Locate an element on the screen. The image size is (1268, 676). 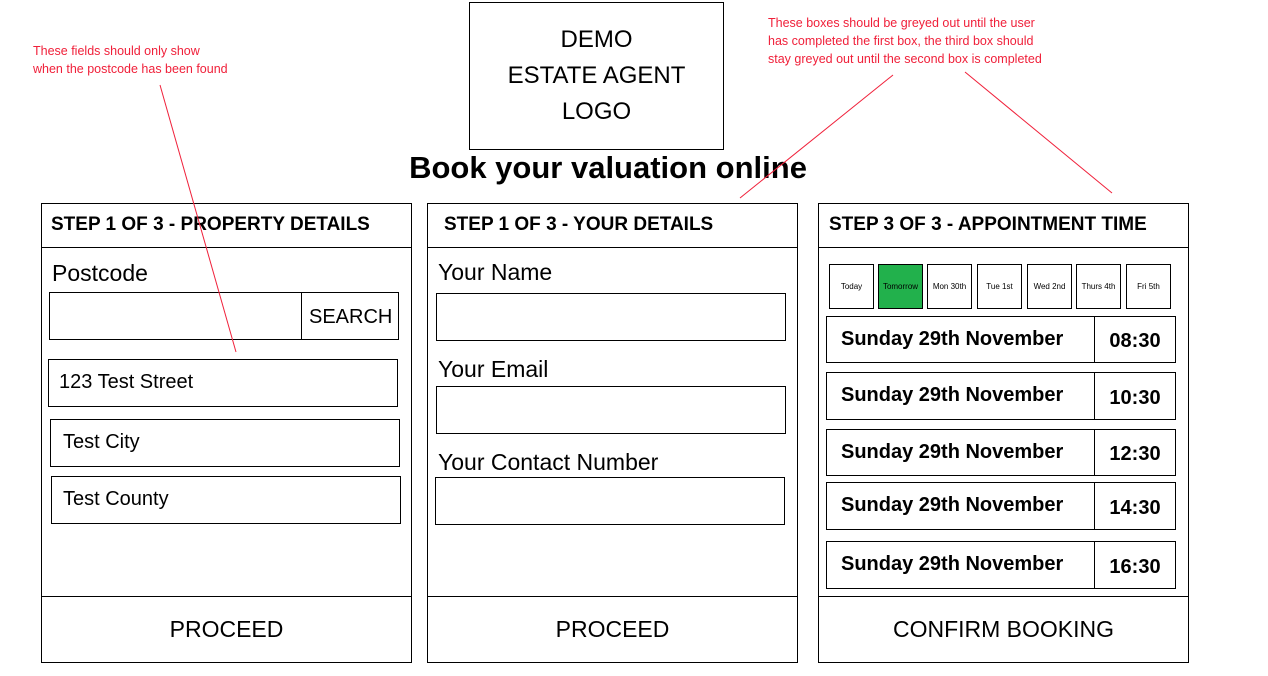
time-slot: Sunday 29th November 08:30 is located at coordinates (1001, 339).